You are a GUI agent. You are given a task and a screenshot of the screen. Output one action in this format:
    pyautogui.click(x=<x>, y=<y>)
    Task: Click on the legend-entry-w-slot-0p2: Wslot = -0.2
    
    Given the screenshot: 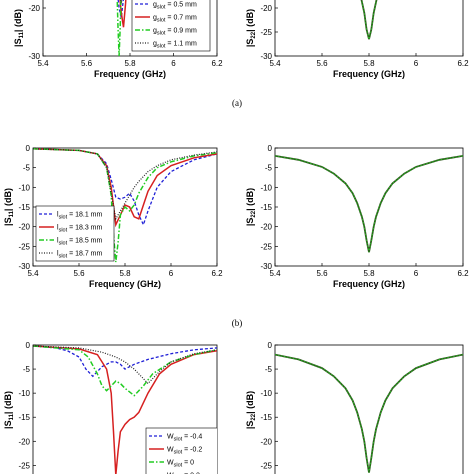 What is the action you would take?
    pyautogui.click(x=184, y=451)
    